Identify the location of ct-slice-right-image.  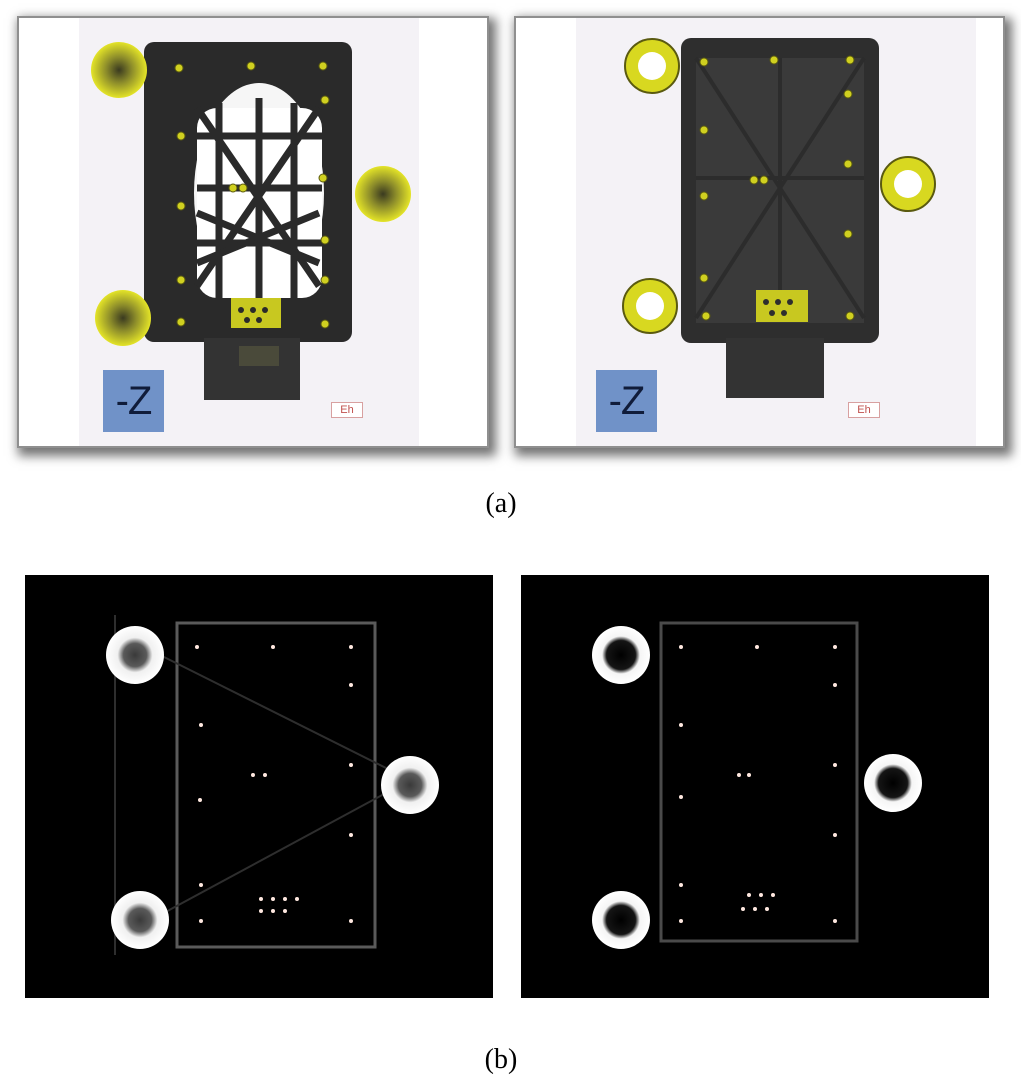
(757, 785).